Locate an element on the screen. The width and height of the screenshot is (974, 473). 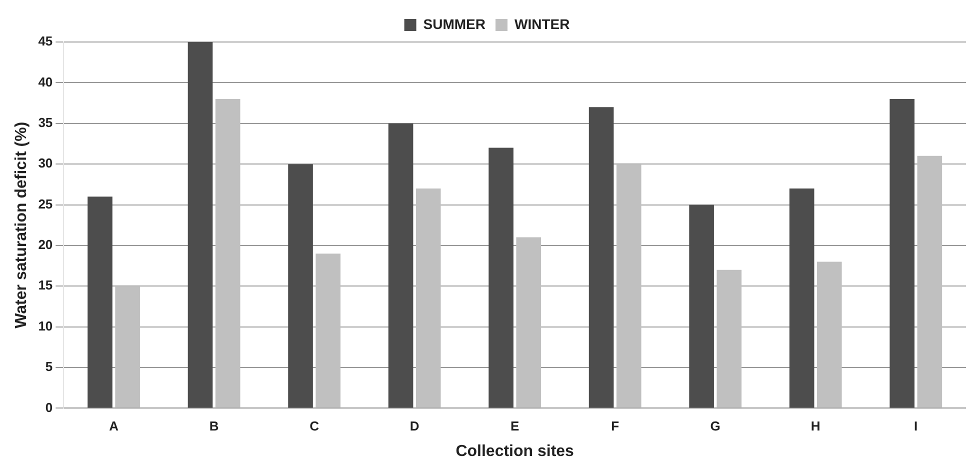
y-tick-label: 35 is located at coordinates (45, 122).